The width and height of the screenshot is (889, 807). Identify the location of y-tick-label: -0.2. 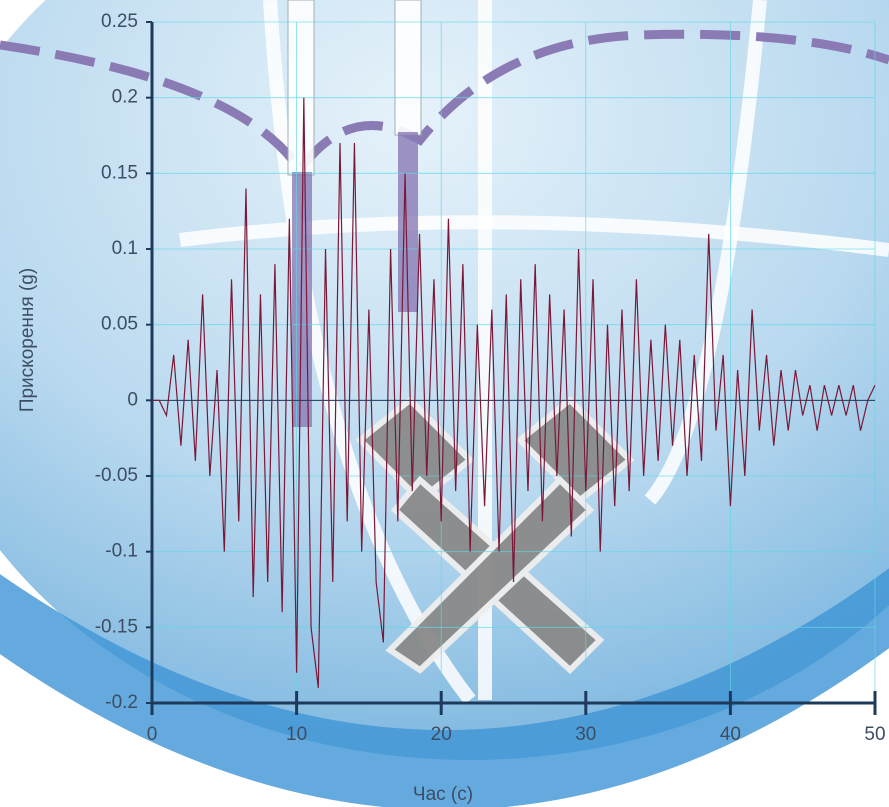
(121, 702).